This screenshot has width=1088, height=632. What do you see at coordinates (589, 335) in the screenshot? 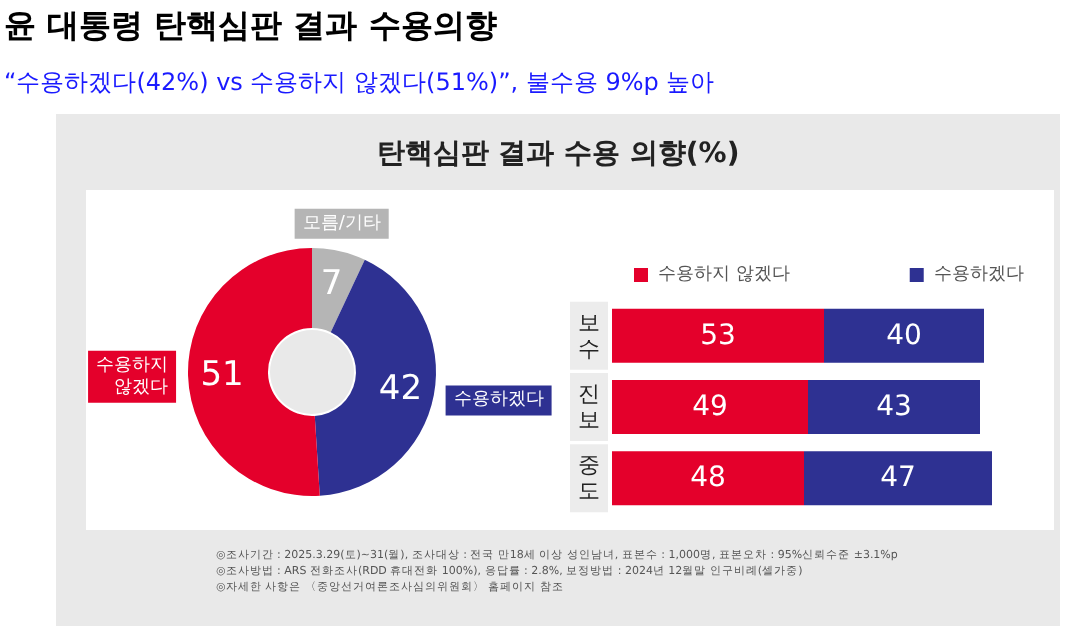
I see `y-tick-label: 보수` at bounding box center [589, 335].